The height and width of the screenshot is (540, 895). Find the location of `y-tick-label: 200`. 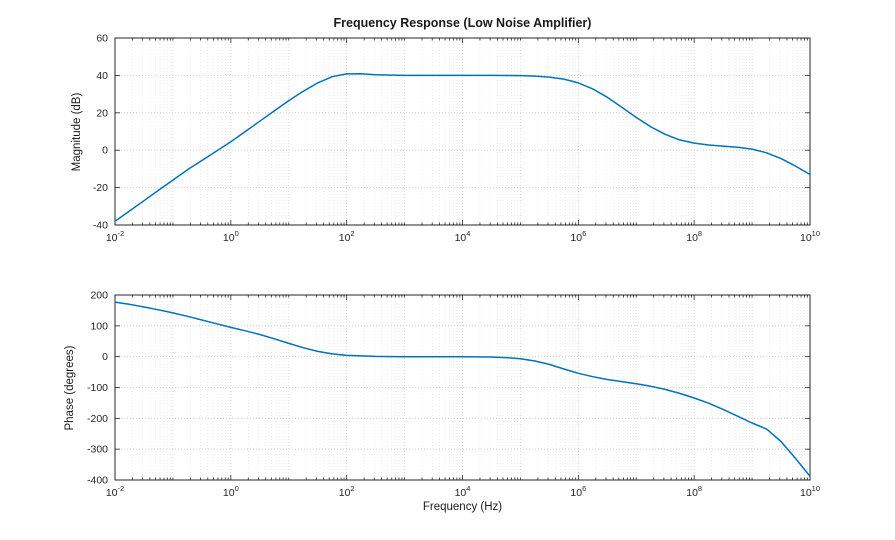

y-tick-label: 200 is located at coordinates (99, 296).